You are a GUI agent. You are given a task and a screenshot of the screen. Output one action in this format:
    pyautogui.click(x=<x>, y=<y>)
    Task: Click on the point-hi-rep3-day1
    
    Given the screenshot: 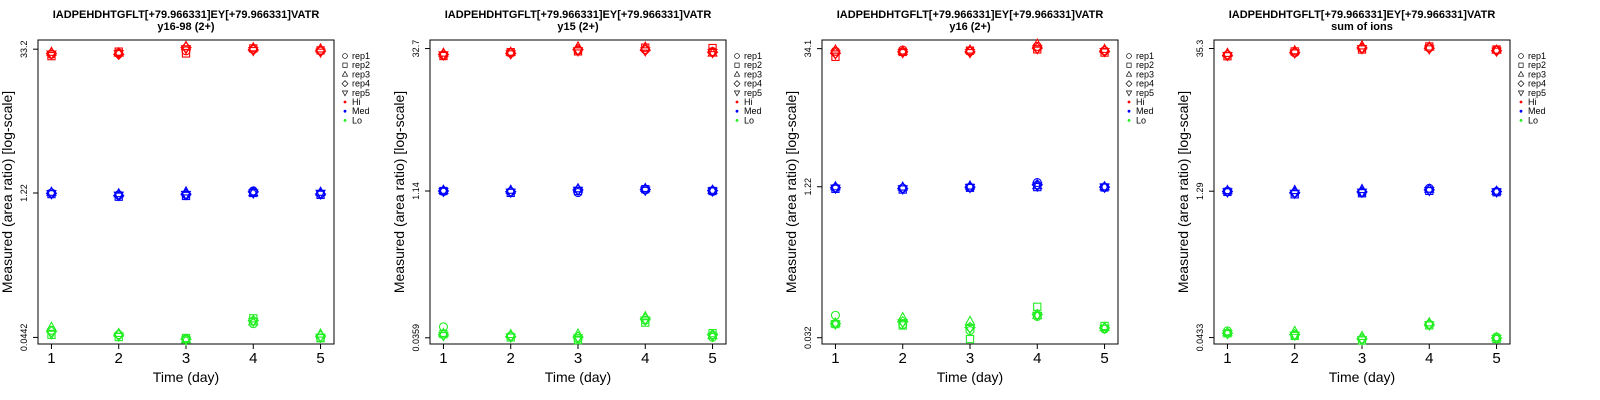 What is the action you would take?
    pyautogui.click(x=835, y=48)
    